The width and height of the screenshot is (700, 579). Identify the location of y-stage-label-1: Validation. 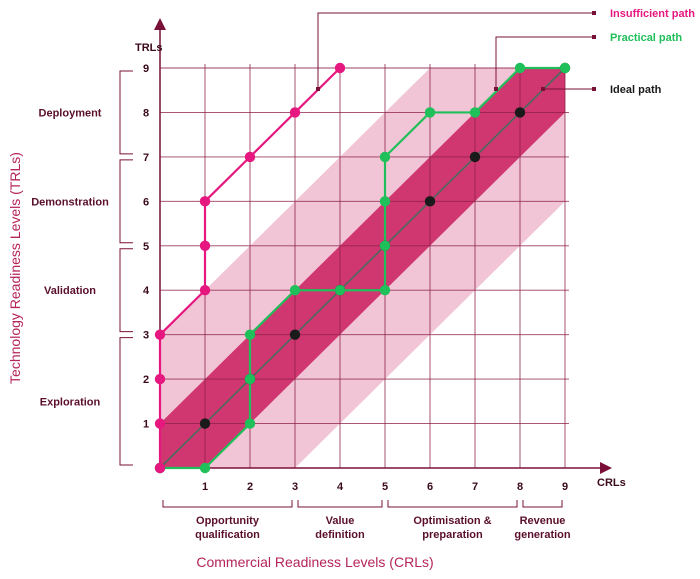
(70, 291).